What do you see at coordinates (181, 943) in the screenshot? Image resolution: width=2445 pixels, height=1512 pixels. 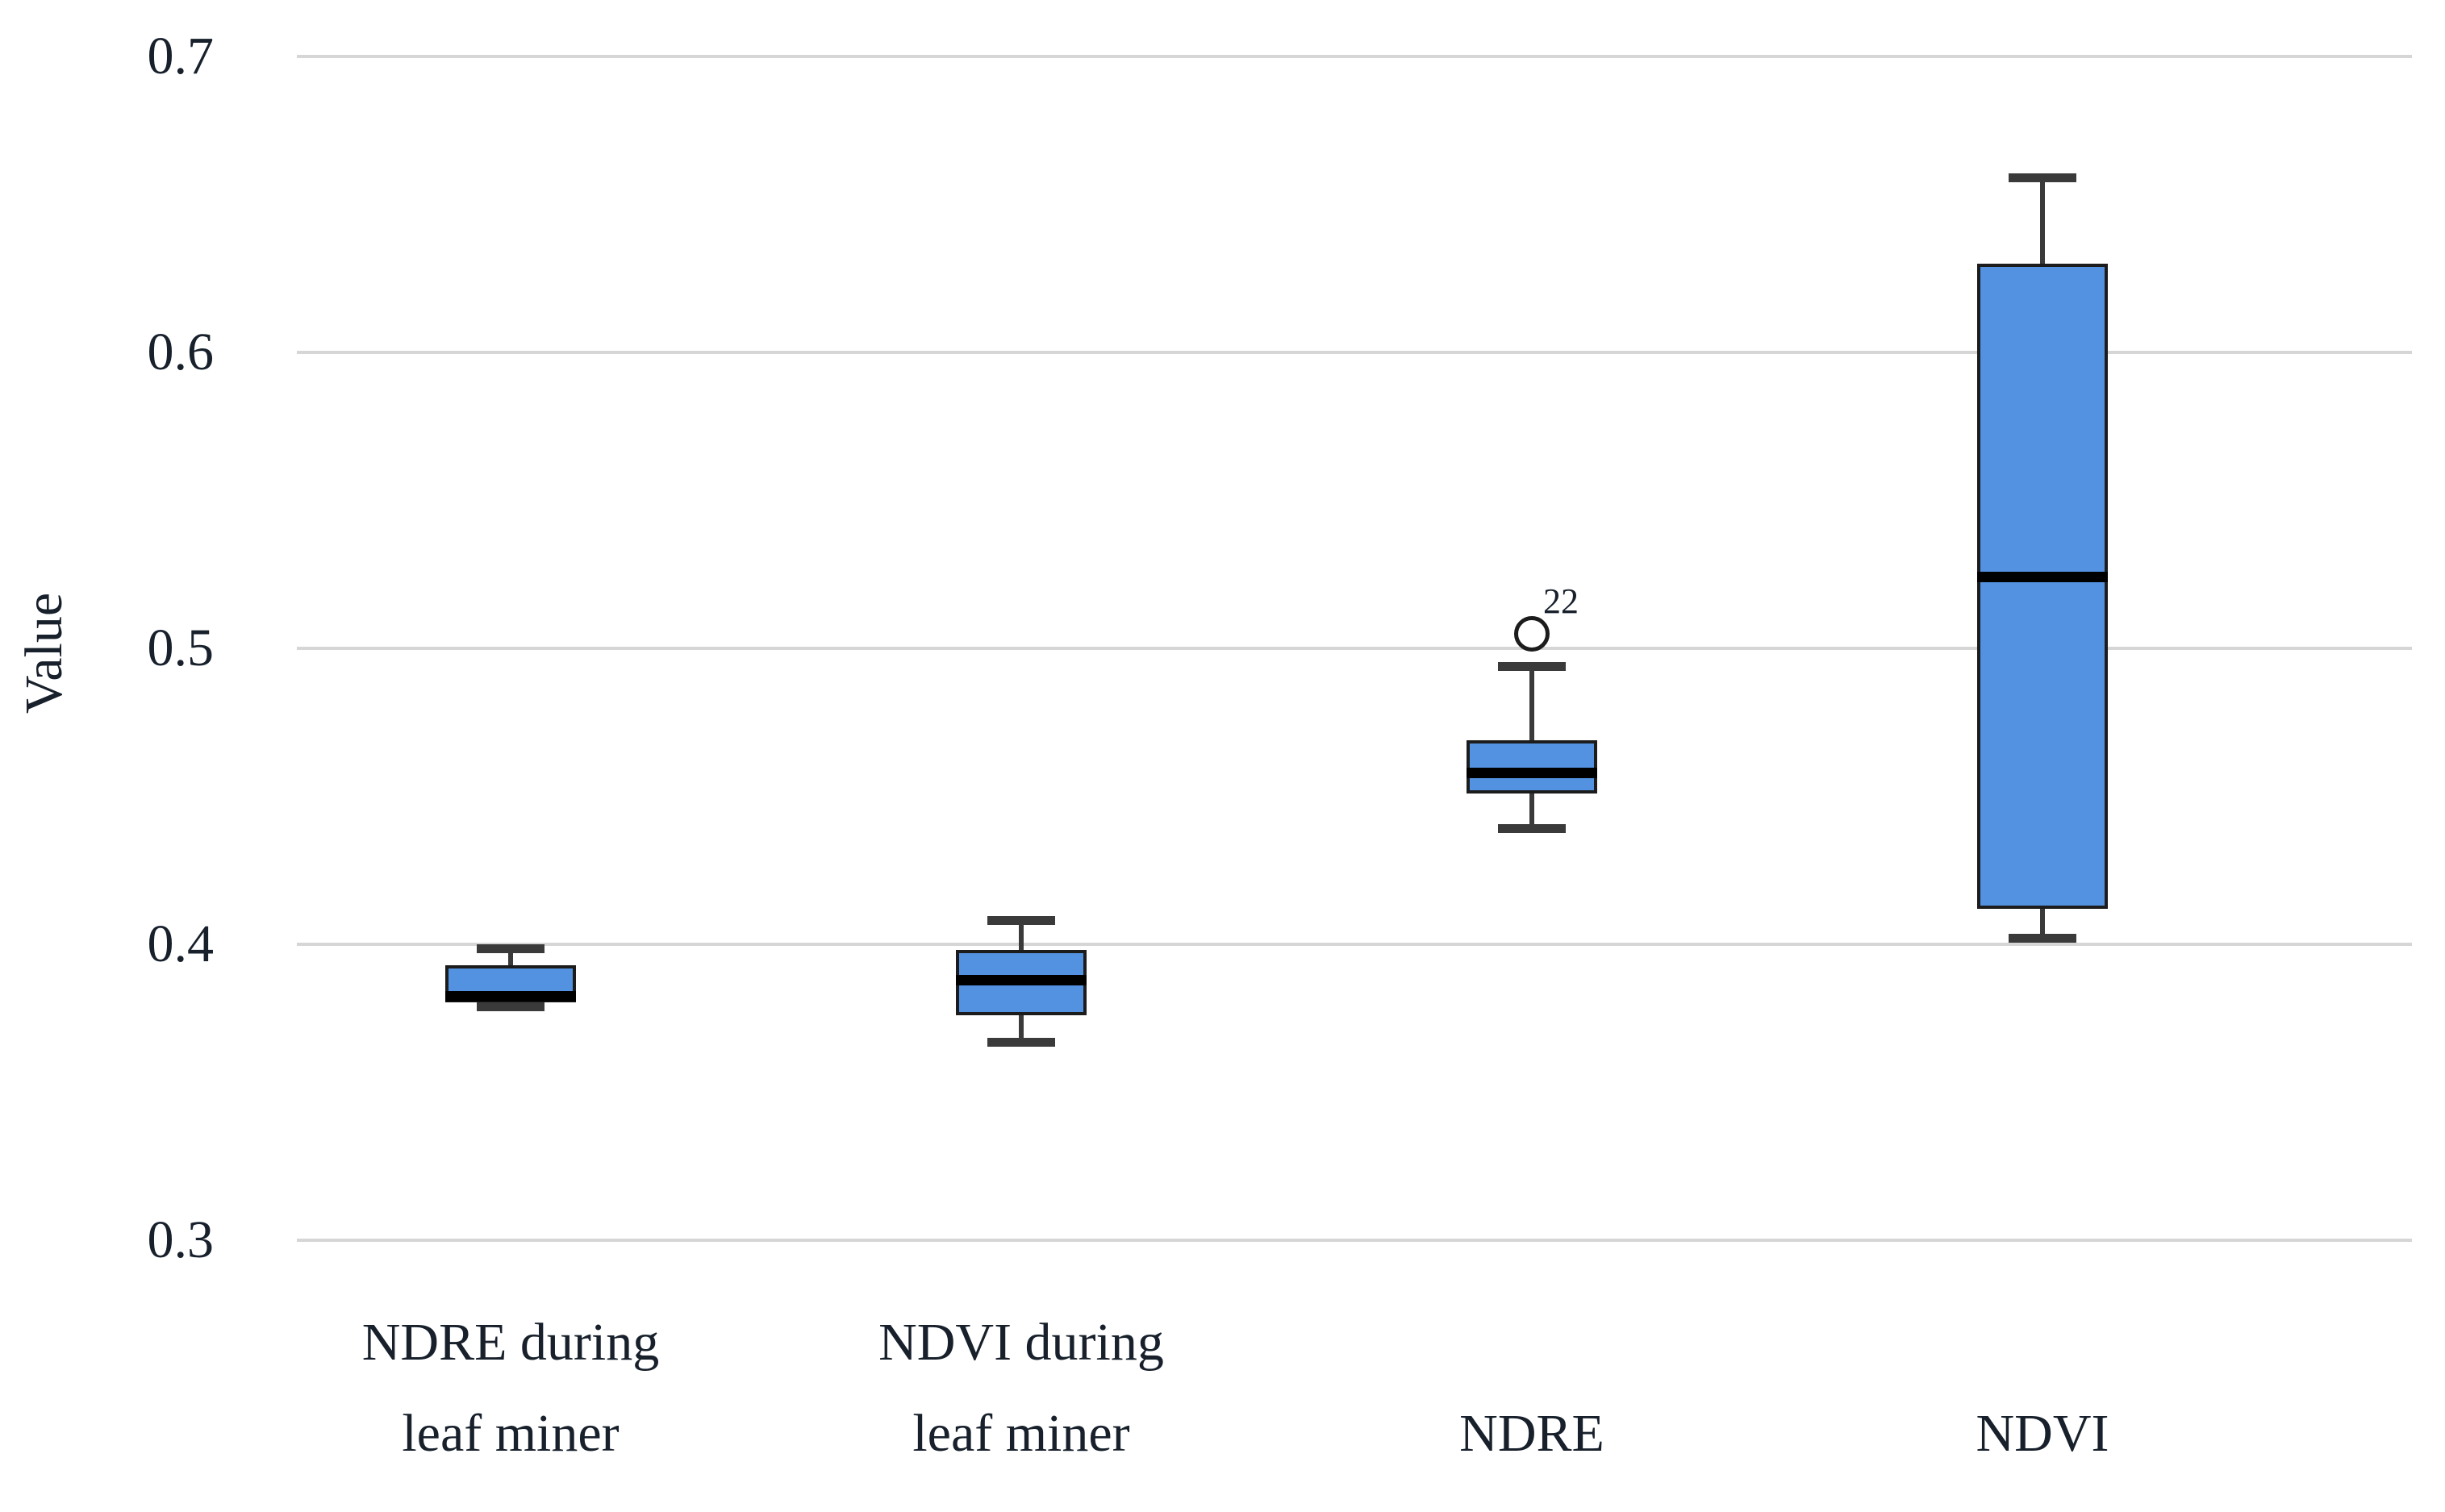 I see `y-tick-label: 0.4` at bounding box center [181, 943].